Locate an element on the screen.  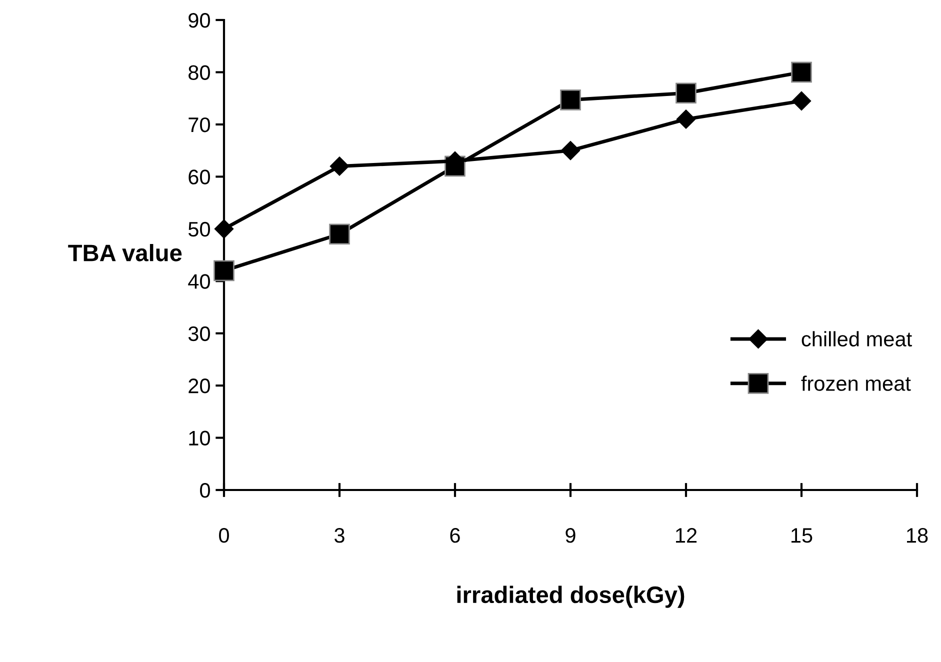
x-tick-label: 12 is located at coordinates (686, 535).